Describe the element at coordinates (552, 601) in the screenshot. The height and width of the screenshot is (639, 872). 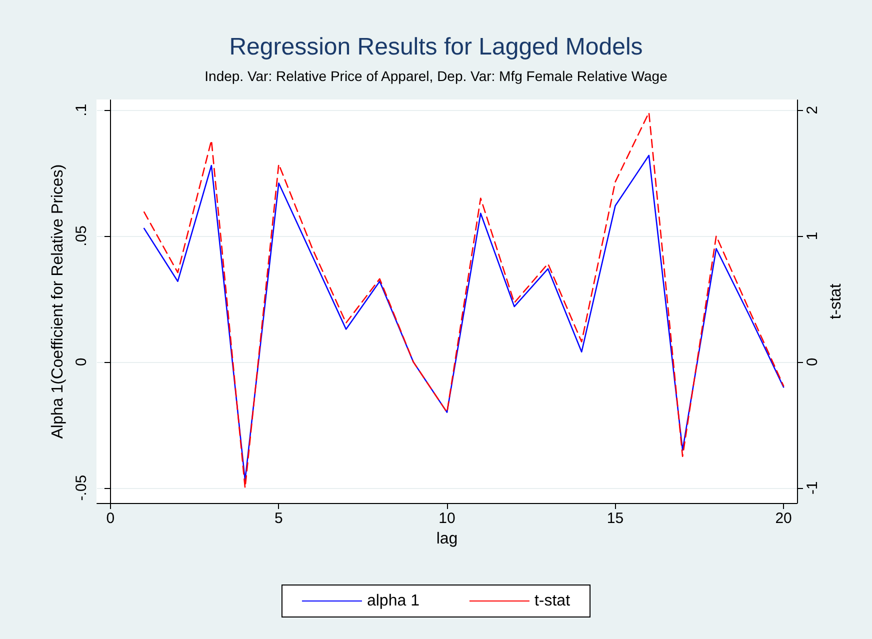
I see `legend-label: t-stat` at that location.